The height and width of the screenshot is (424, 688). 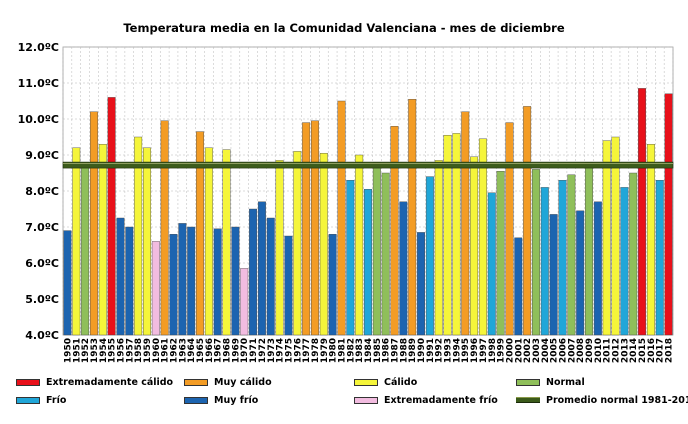 I want to click on bar-1988, so click(x=403, y=268).